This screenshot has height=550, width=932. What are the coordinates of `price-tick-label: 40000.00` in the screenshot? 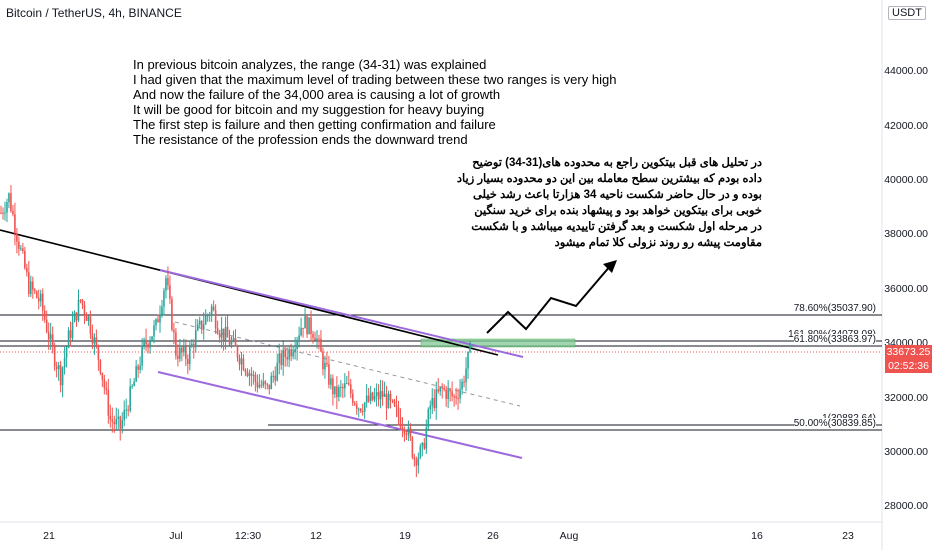 It's located at (906, 180).